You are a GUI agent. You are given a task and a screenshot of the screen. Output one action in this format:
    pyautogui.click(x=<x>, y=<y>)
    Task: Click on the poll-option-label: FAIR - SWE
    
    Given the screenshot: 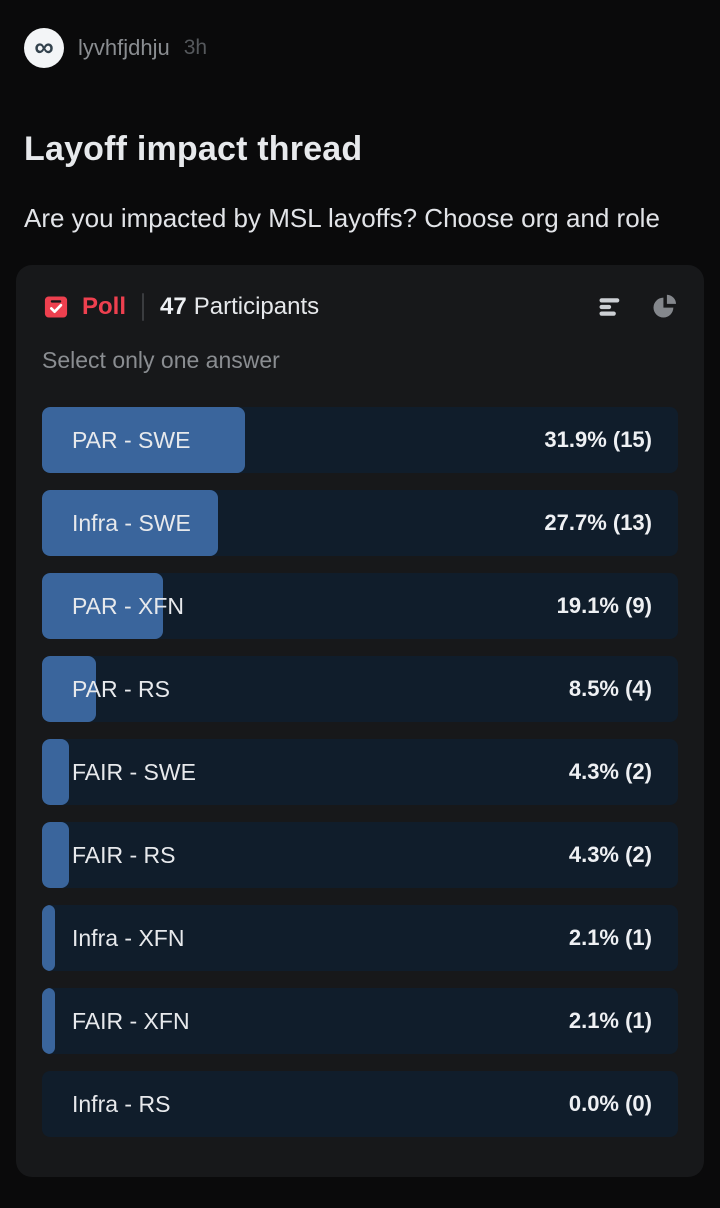 What is the action you would take?
    pyautogui.click(x=134, y=771)
    